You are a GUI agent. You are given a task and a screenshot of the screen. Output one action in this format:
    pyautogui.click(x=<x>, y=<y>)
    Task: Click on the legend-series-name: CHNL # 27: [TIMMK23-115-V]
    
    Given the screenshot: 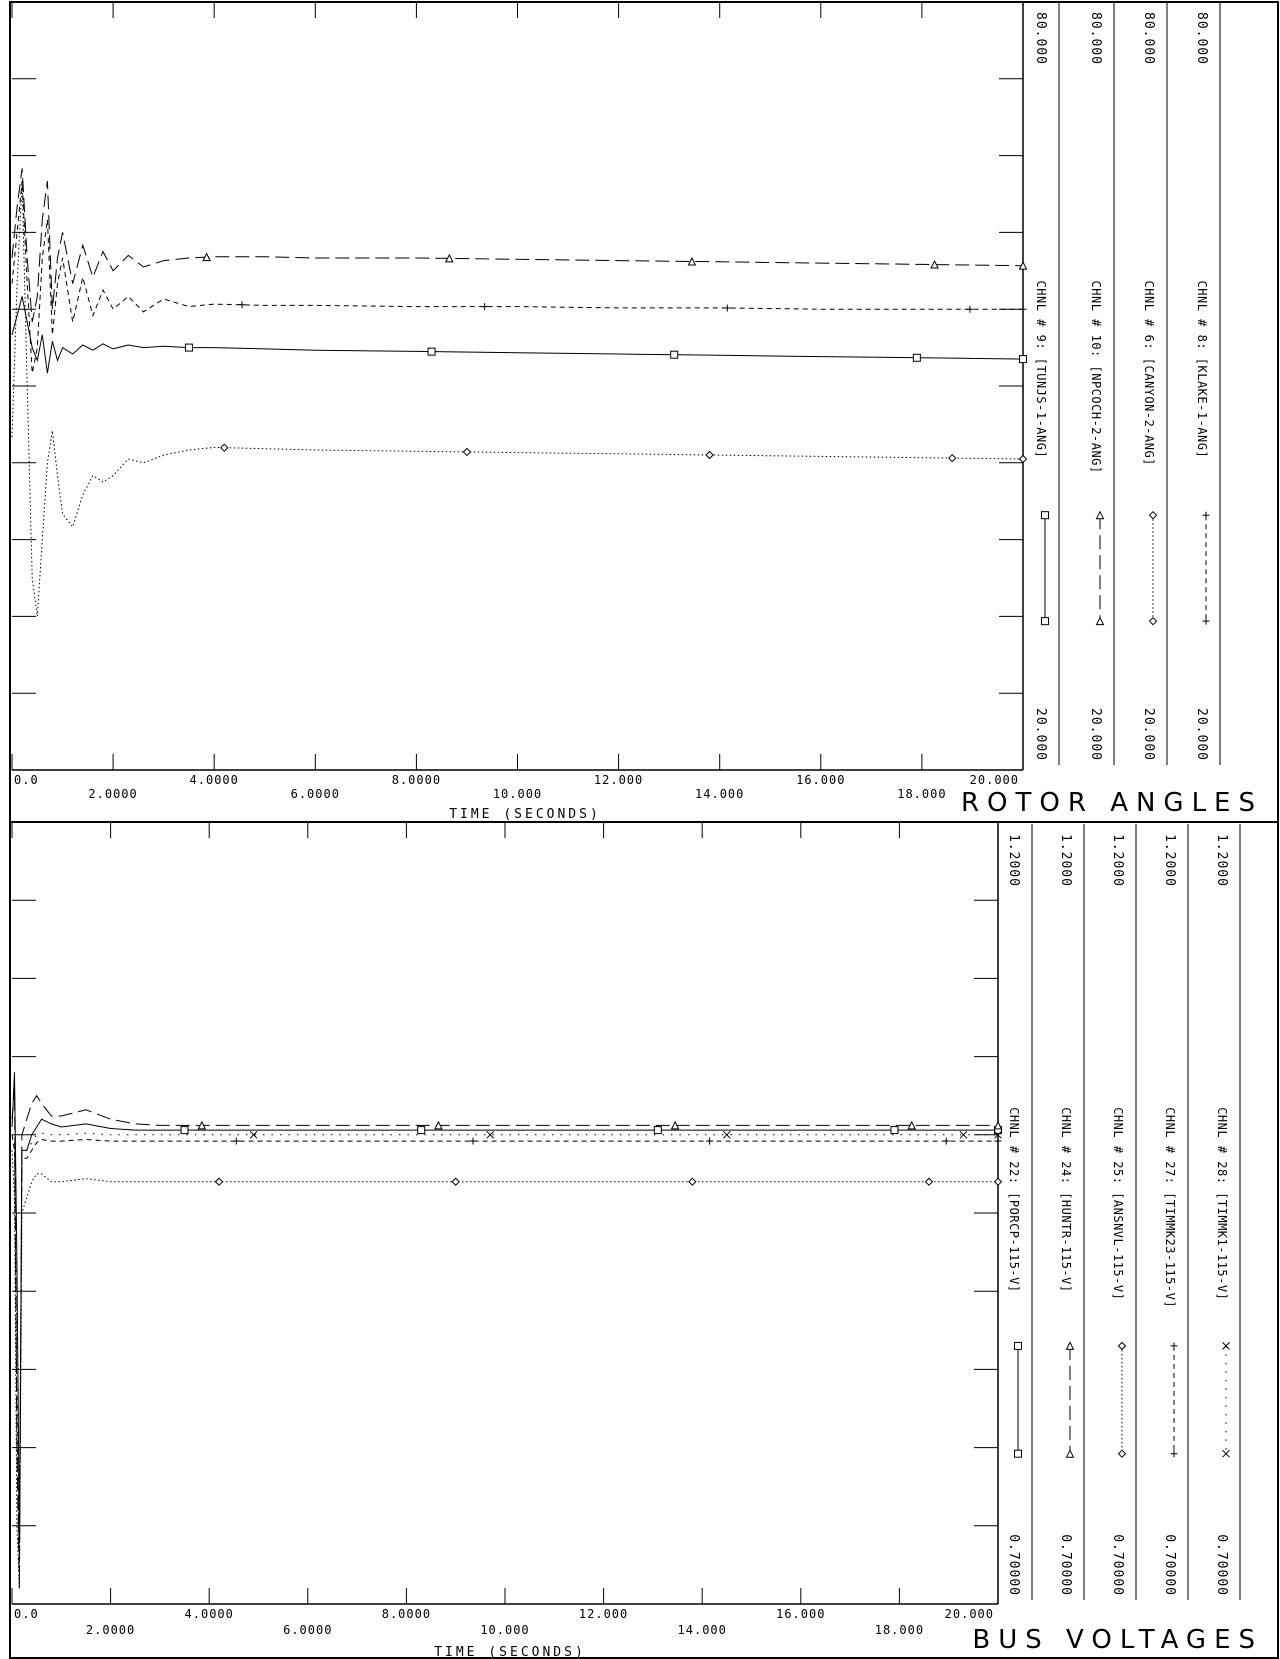 What is the action you would take?
    pyautogui.click(x=1170, y=1207)
    